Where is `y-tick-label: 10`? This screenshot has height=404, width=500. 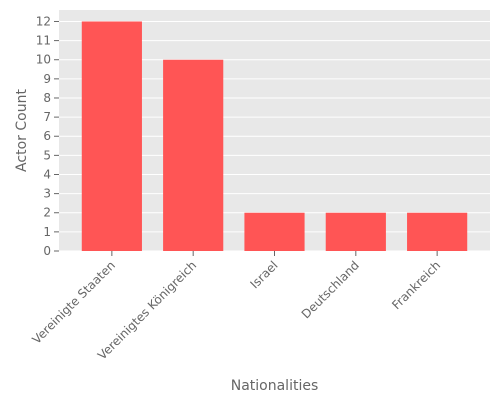
y-tick-label: 10 is located at coordinates (43, 60).